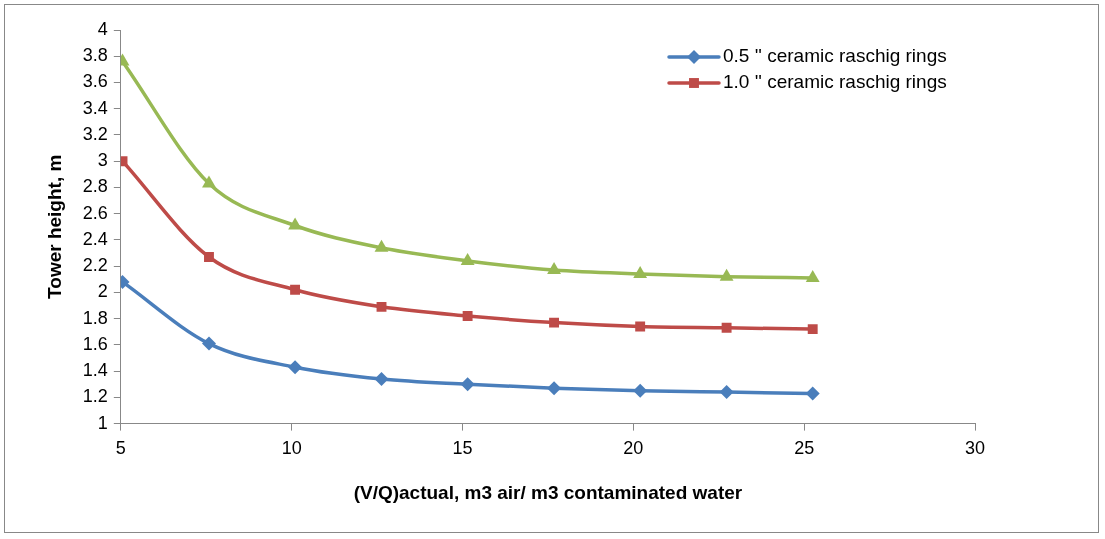  I want to click on y-tick-label: 1, so click(102, 422).